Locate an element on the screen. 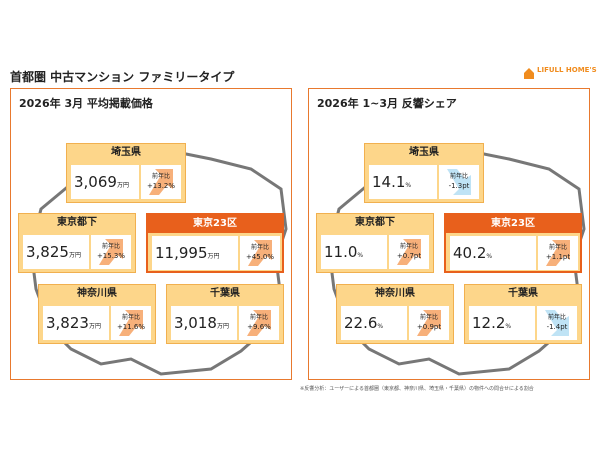 This screenshot has height=450, width=600. region-card: 埼玉県 3,069万円 前年比 +13.2% is located at coordinates (126, 173).